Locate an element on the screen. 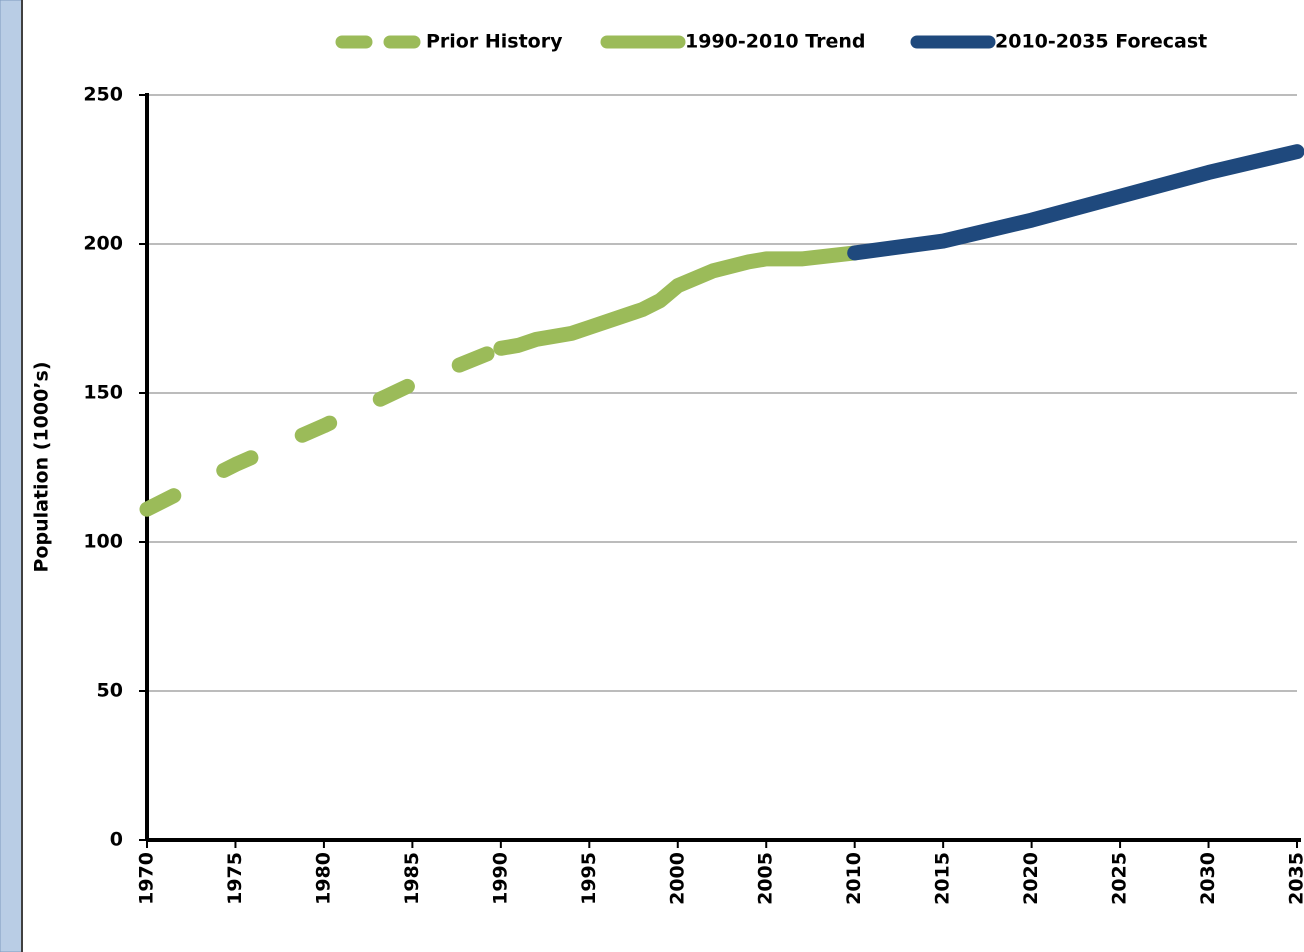 The height and width of the screenshot is (952, 1304). x-tick-label: 1970 is located at coordinates (147, 878).